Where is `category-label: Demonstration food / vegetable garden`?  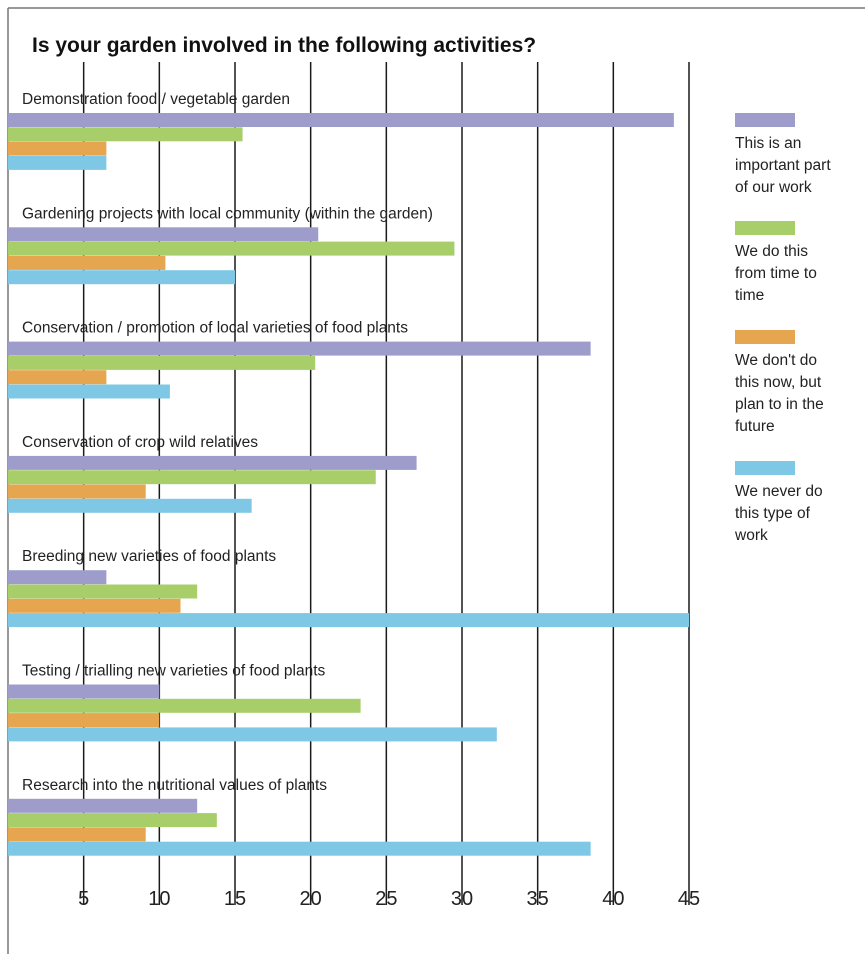 category-label: Demonstration food / vegetable garden is located at coordinates (156, 99).